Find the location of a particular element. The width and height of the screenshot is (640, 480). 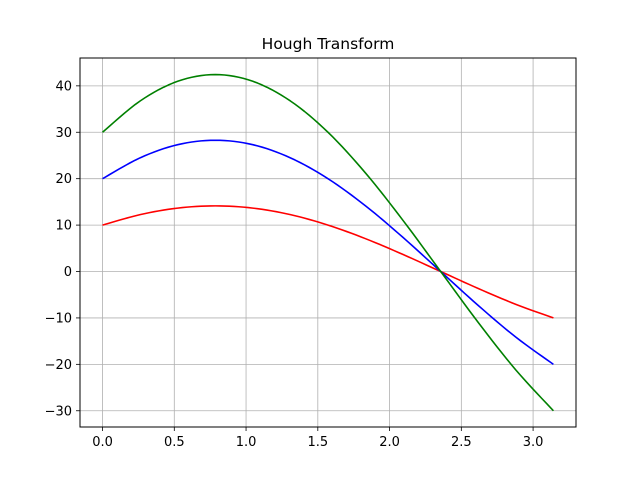

y-tick-label: −30 is located at coordinates (58, 411).